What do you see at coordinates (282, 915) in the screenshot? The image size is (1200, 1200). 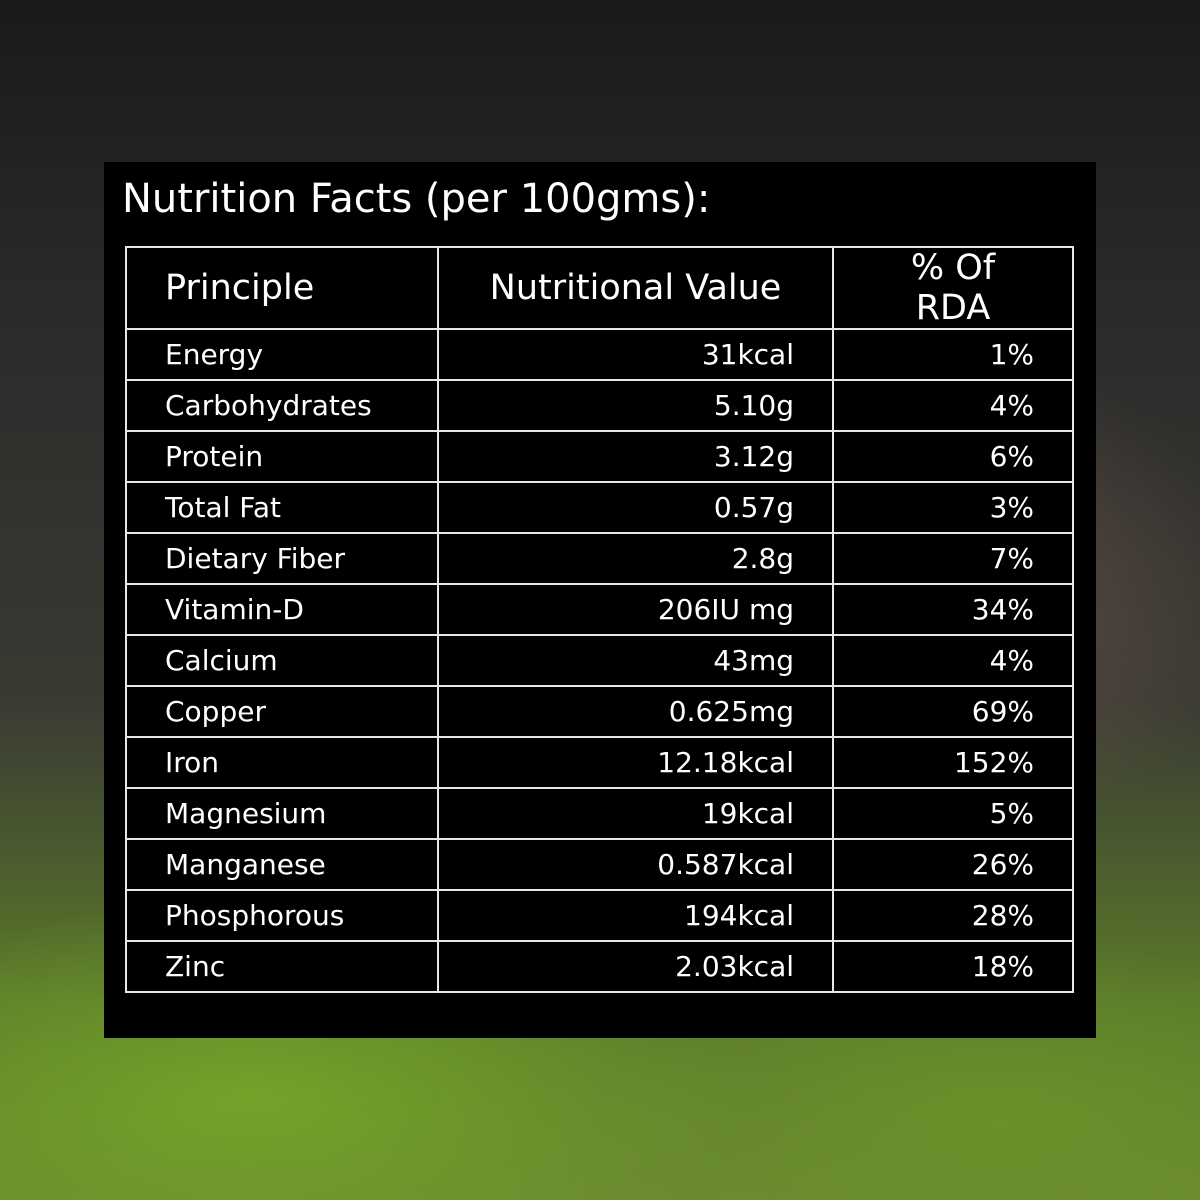 I see `table-cell: Phosphorous` at bounding box center [282, 915].